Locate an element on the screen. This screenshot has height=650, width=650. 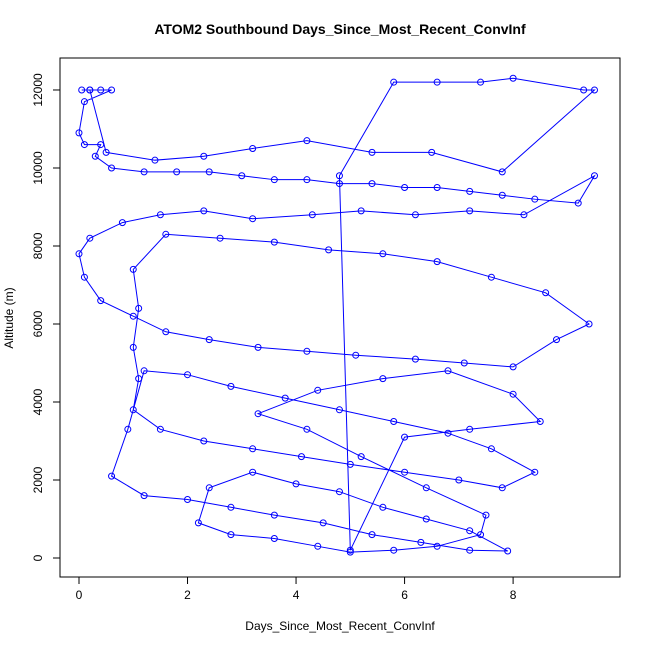
x-axis-label: Days_Since_Most_Recent_ConvInf is located at coordinates (340, 626).